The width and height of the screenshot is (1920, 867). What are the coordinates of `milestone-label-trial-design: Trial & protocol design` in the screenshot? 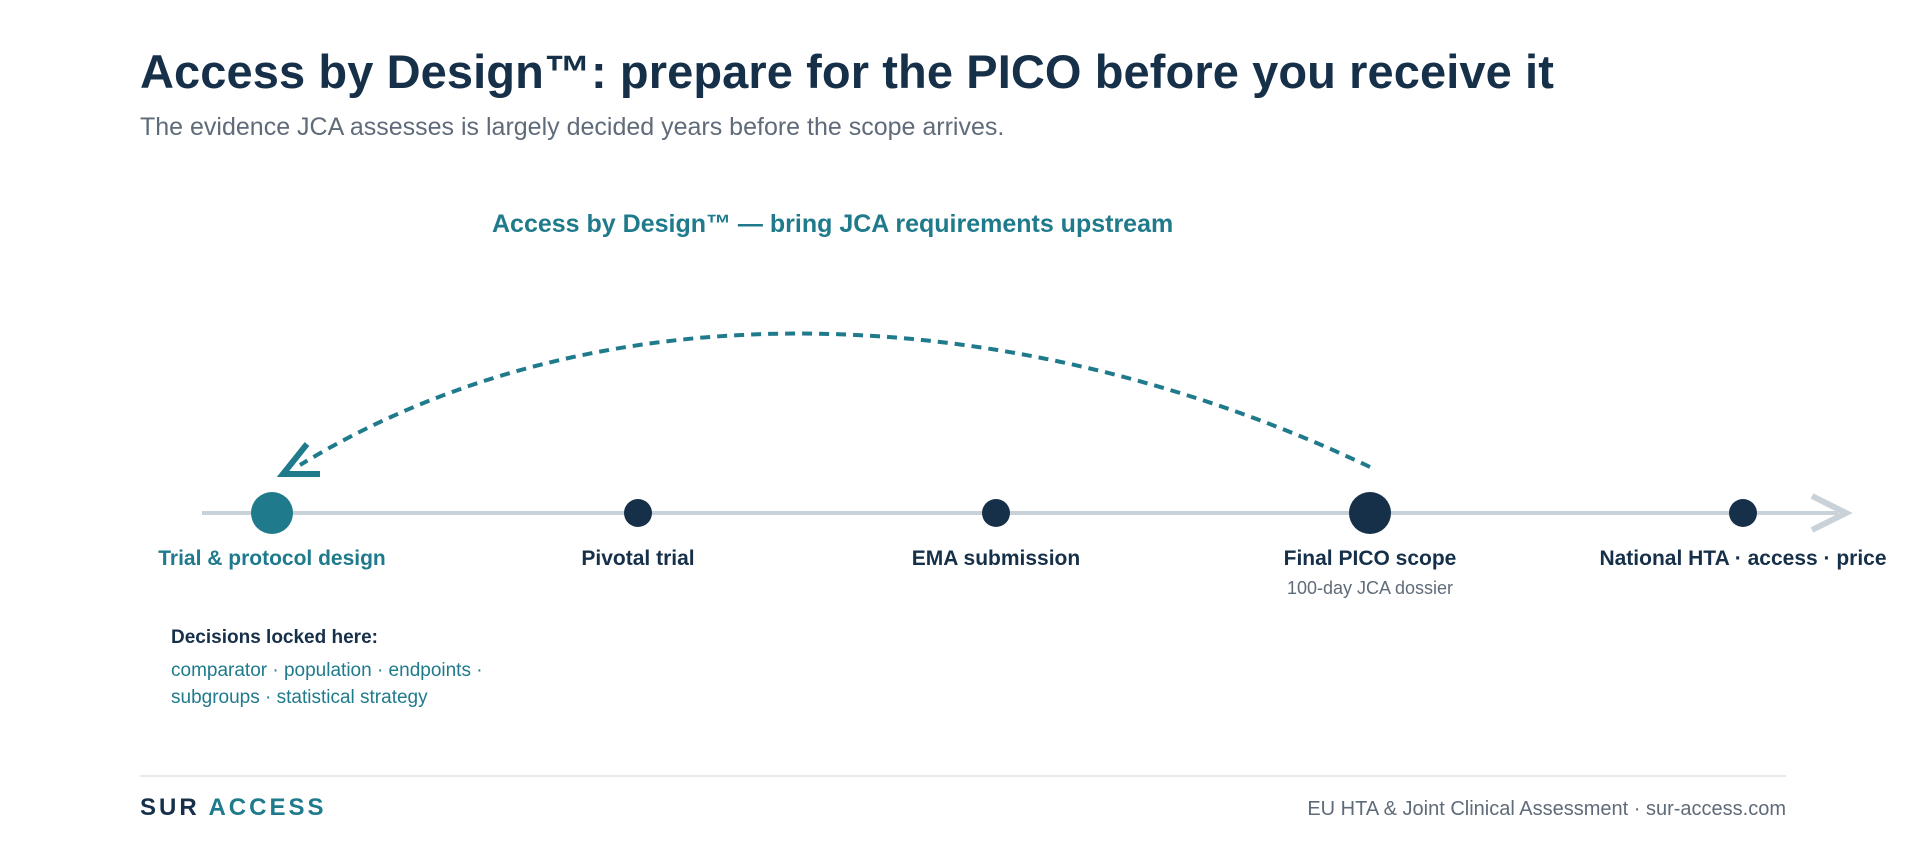 It's located at (272, 558).